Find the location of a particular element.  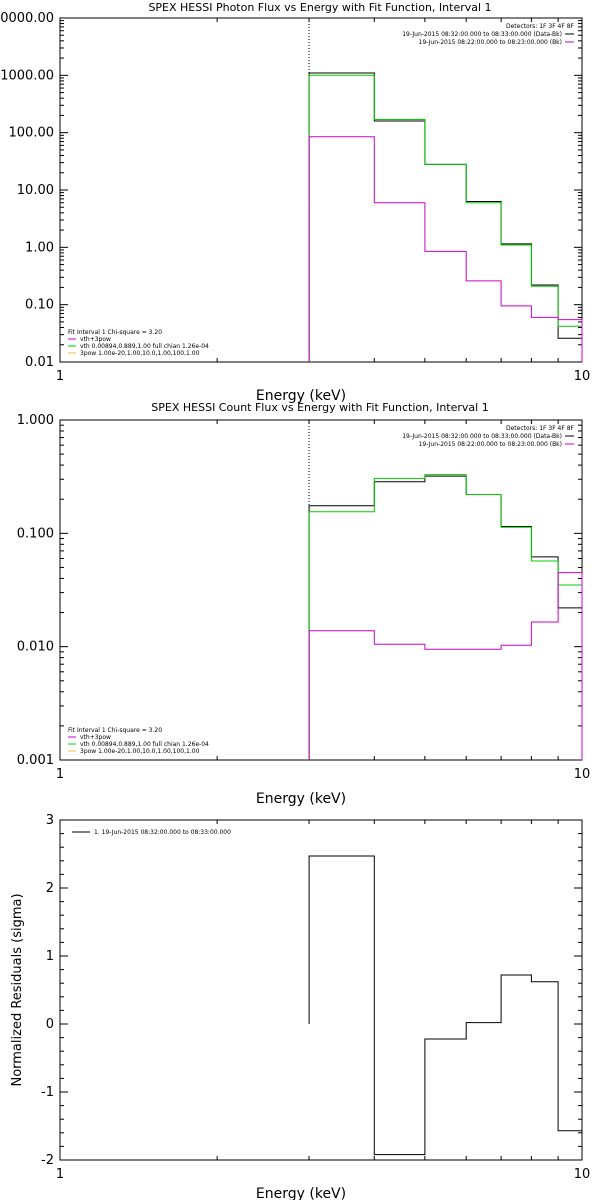

y-tick-label: 10.00 is located at coordinates (35, 190).